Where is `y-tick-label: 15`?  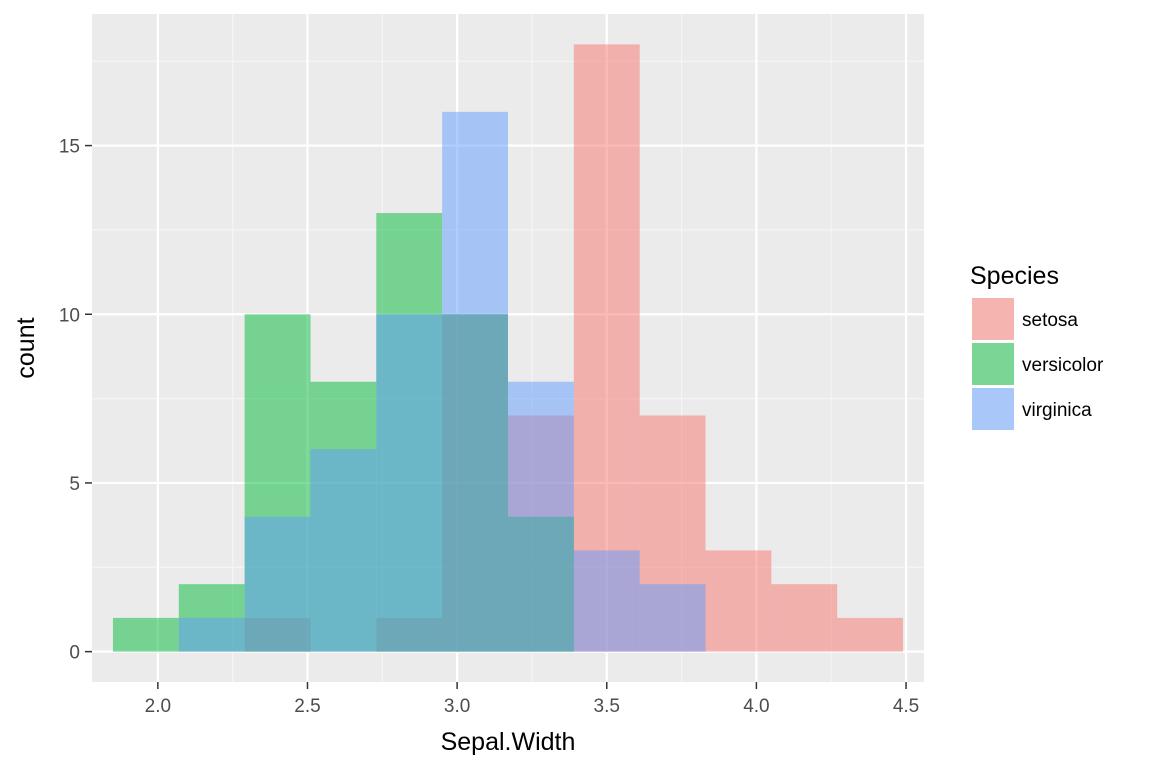
y-tick-label: 15 is located at coordinates (69, 147).